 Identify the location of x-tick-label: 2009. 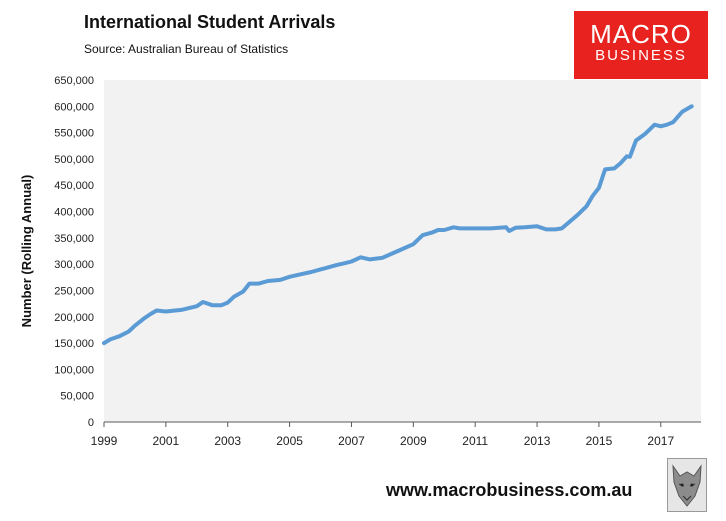
(413, 441).